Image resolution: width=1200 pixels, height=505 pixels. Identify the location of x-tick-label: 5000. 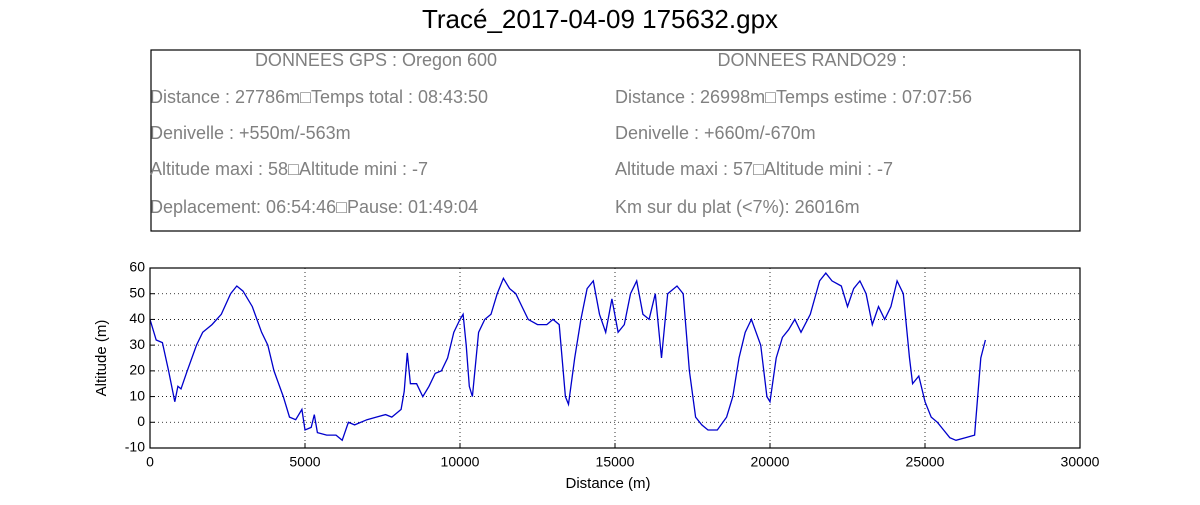
(304, 462).